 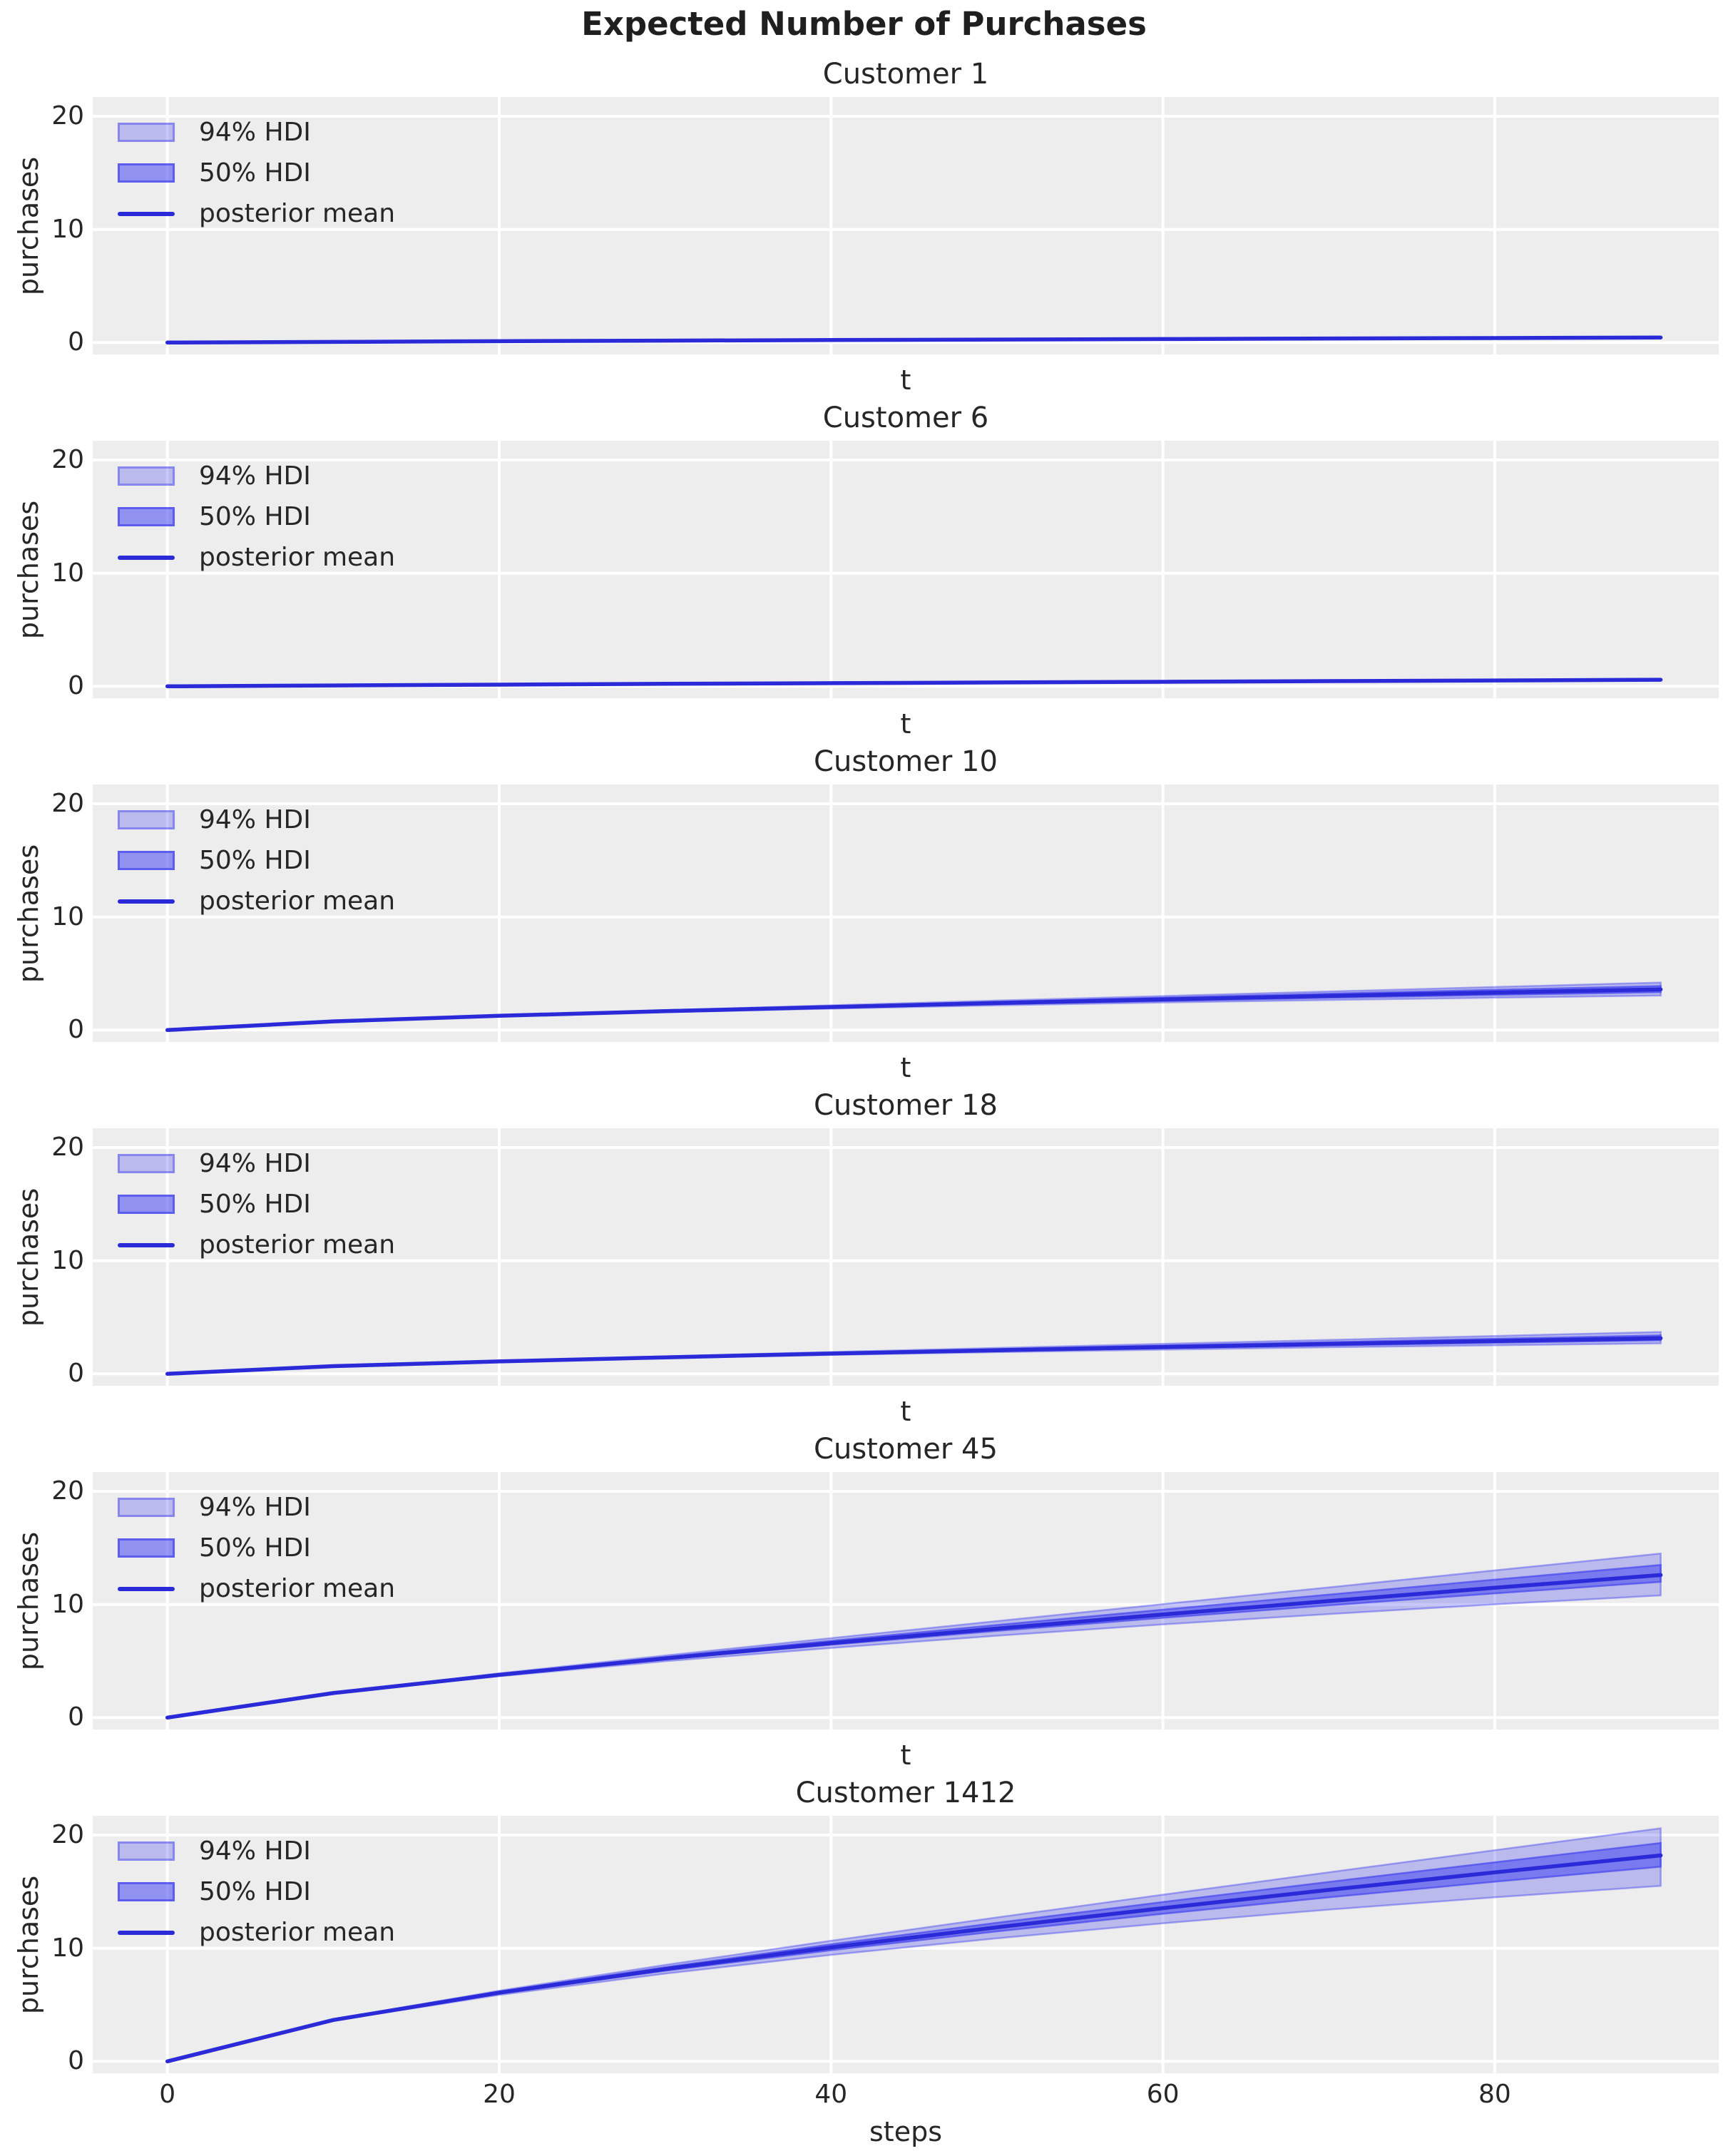 I want to click on x-tick-label: 80, so click(x=1494, y=2094).